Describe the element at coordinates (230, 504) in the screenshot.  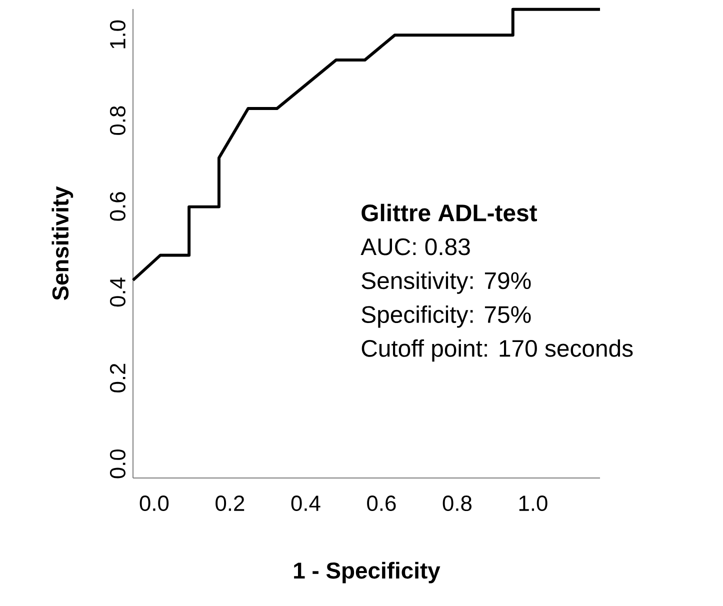
I see `x-tick-label: 0.2` at that location.